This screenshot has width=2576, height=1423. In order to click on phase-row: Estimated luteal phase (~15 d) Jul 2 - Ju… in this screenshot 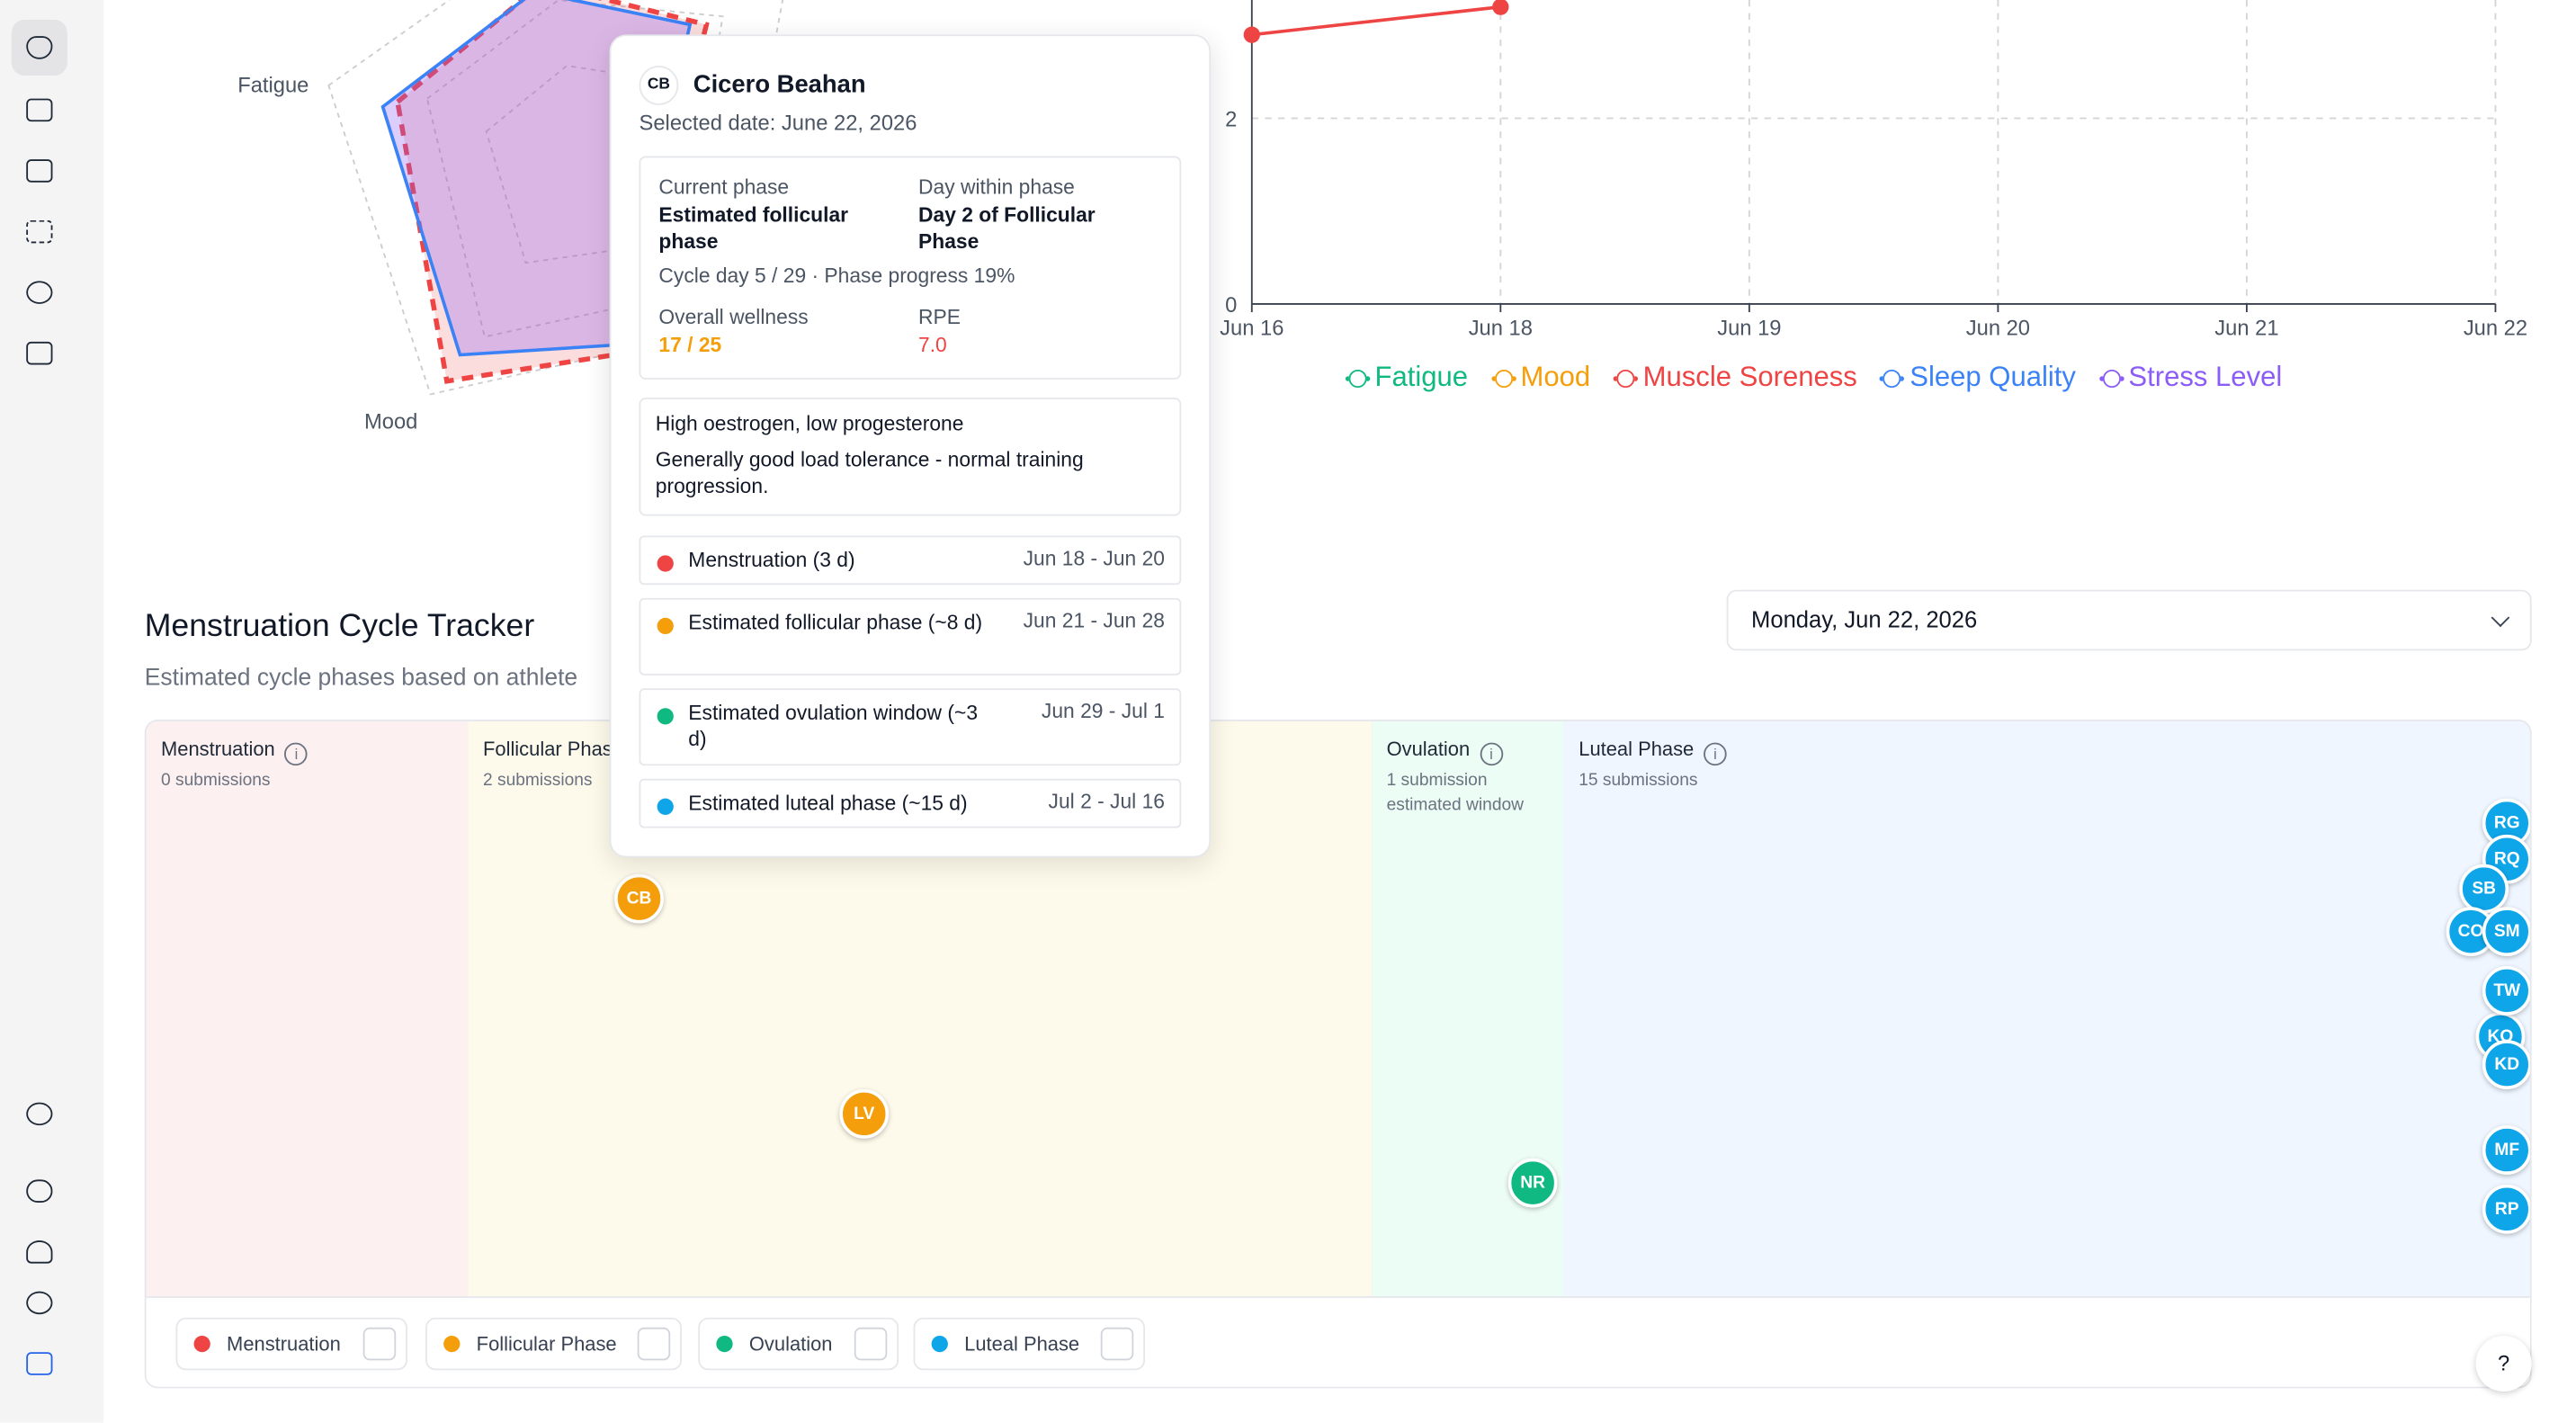, I will do `click(910, 803)`.